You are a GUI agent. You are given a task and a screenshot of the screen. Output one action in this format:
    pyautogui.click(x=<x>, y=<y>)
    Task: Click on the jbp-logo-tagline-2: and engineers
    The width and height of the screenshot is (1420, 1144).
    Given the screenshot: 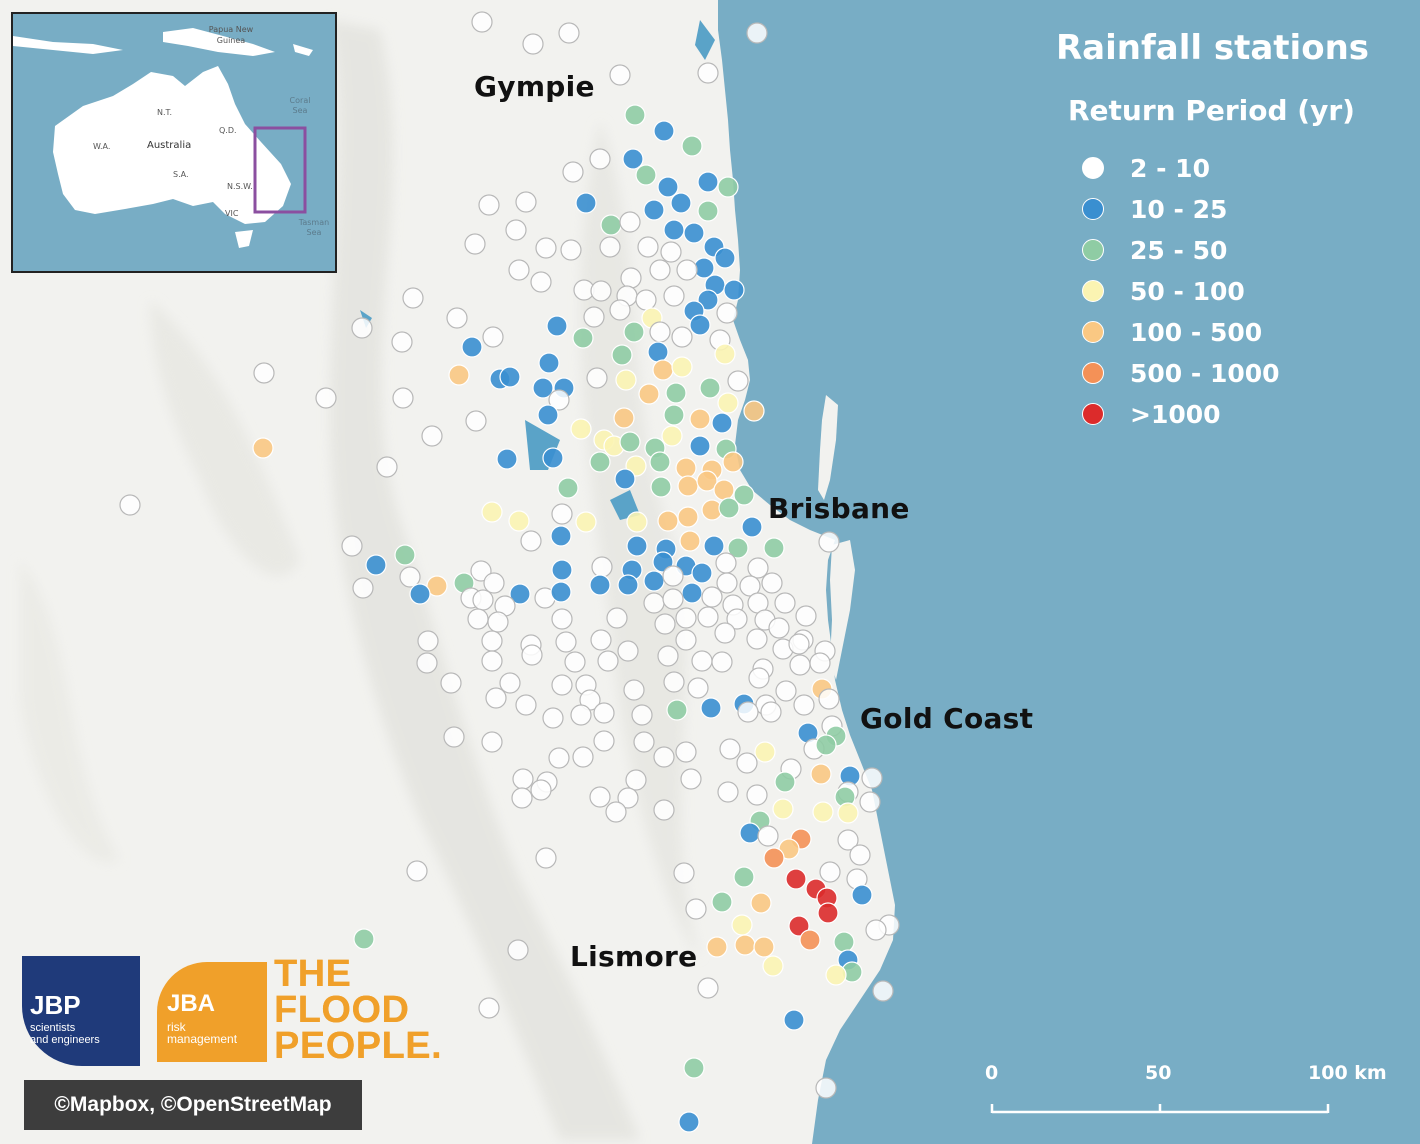 What is the action you would take?
    pyautogui.click(x=65, y=1040)
    